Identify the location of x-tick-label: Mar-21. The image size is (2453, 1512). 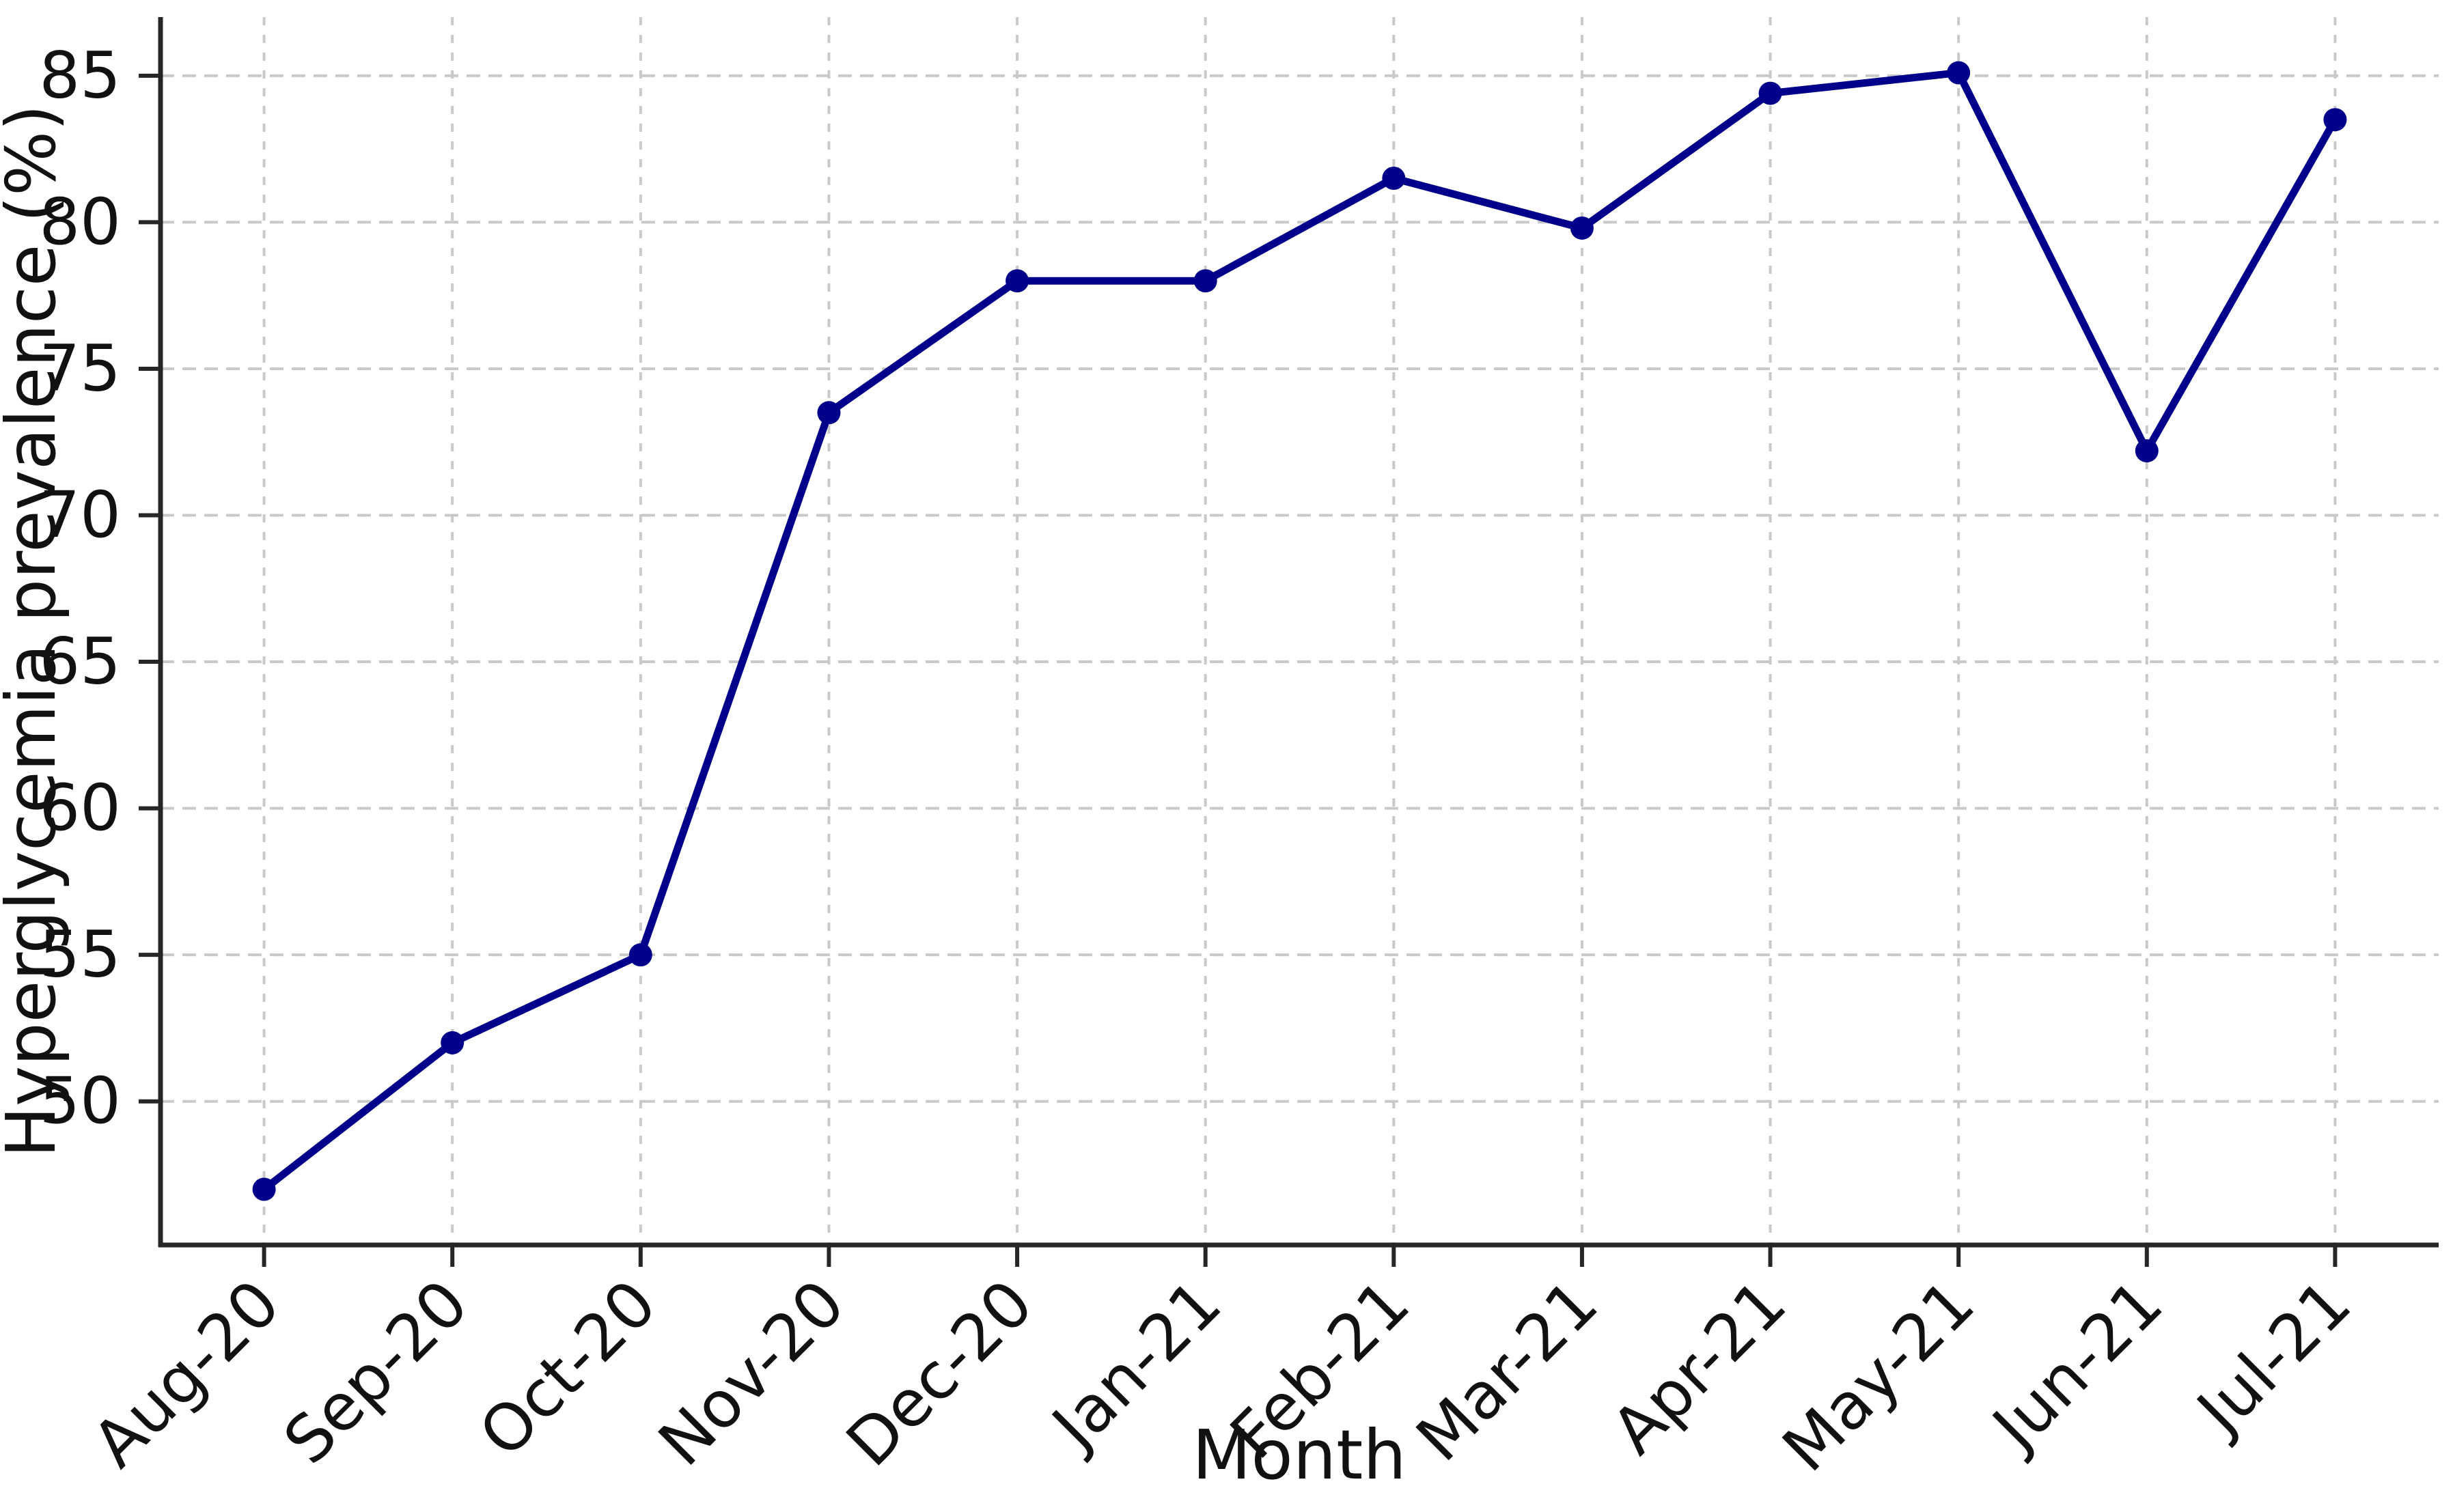
(1507, 1371).